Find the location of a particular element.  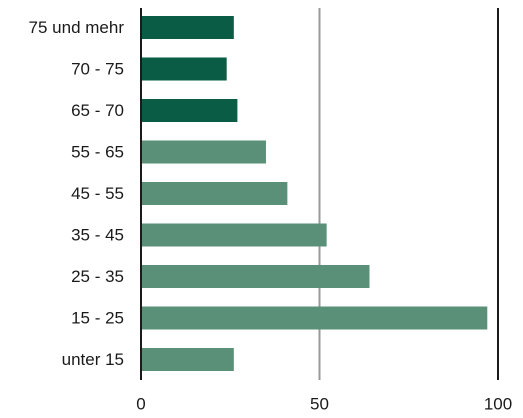

category-label: 15 - 25 is located at coordinates (97, 318).